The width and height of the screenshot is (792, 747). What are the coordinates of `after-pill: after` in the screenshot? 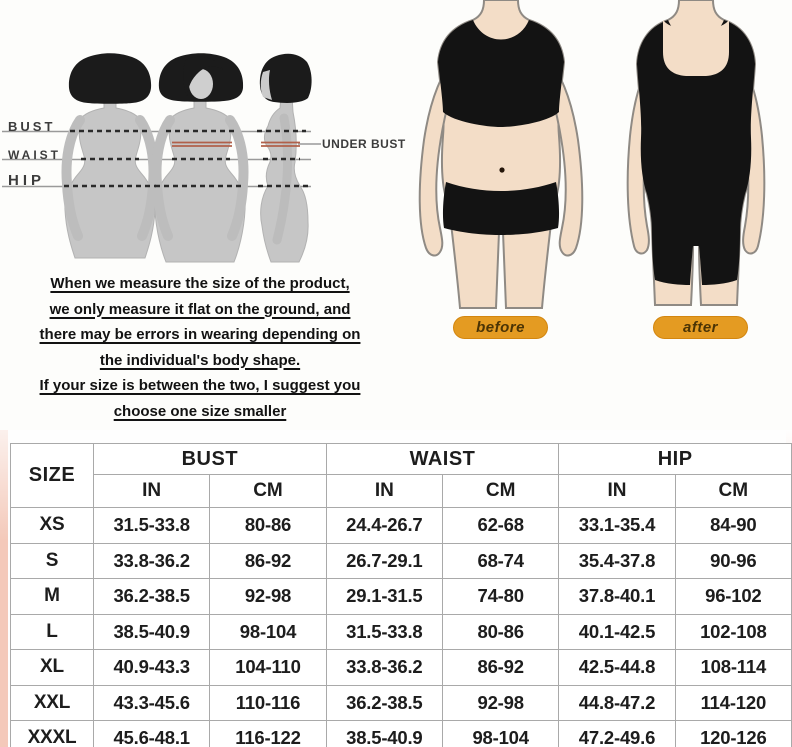 It's located at (700, 327).